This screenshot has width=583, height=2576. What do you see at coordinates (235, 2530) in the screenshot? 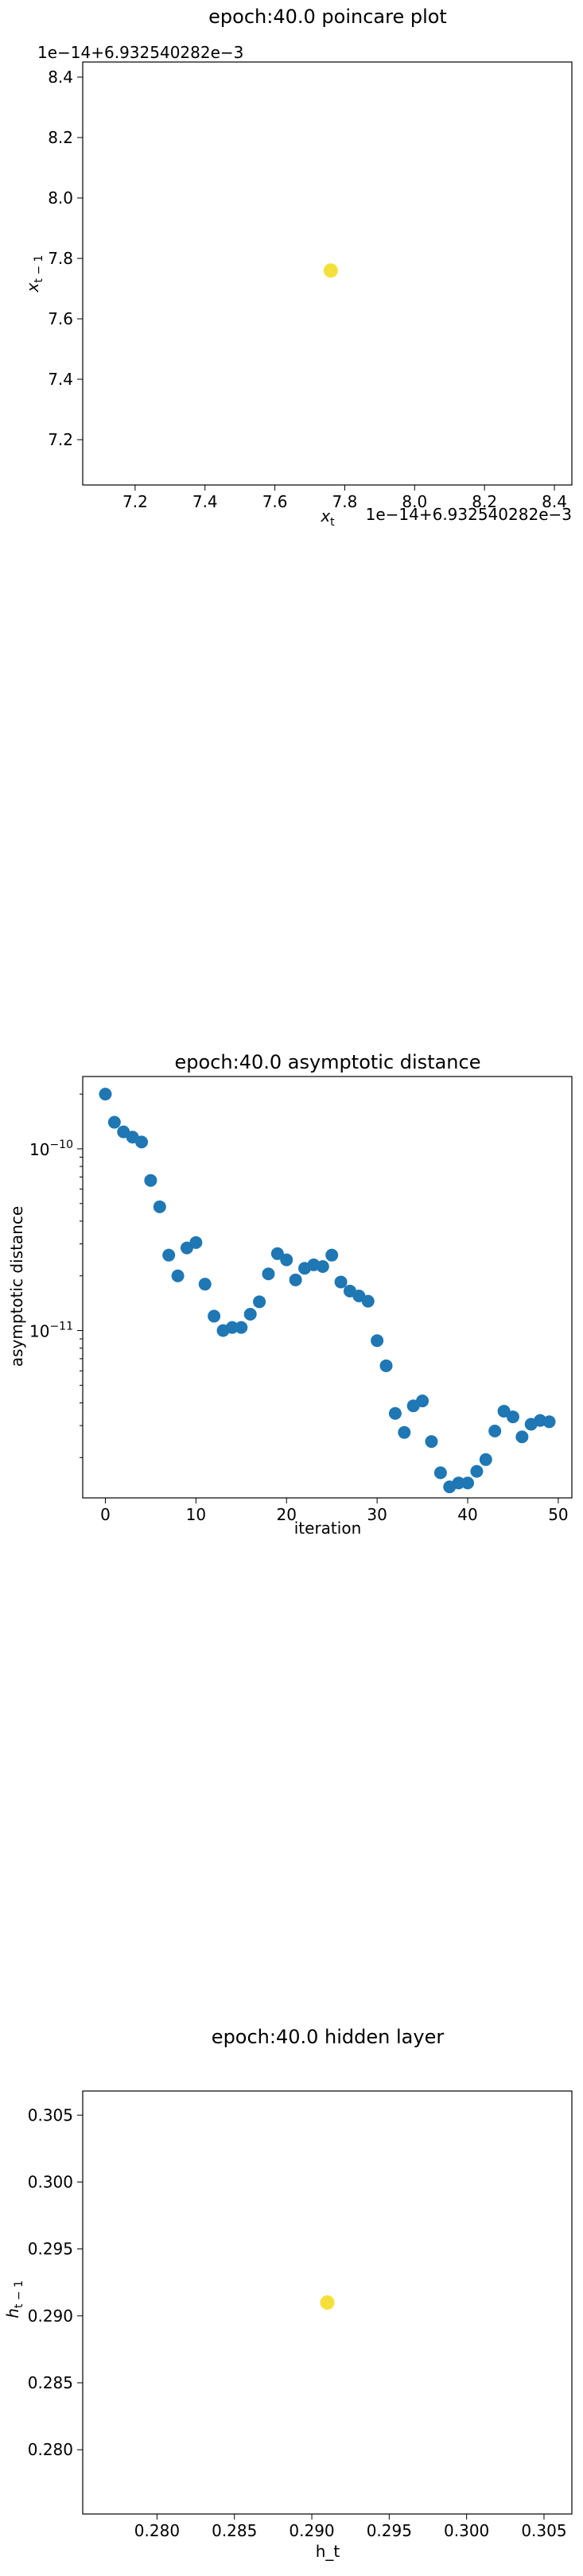
I see `x-tick-label: 0.285` at bounding box center [235, 2530].